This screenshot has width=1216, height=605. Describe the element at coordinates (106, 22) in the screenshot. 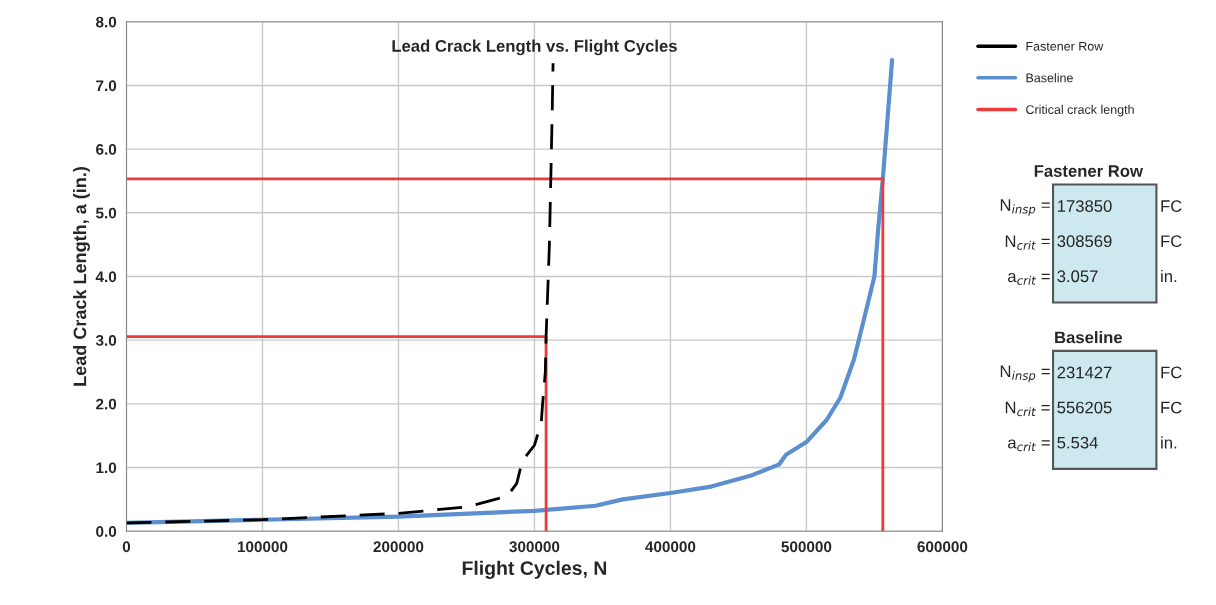

I see `y-tick-label: 8.0` at that location.